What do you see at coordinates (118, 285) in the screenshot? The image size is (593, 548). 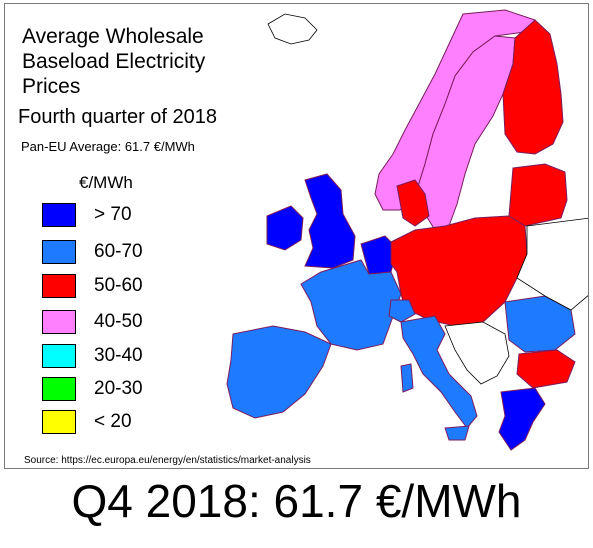 I see `legend-label: 50-60` at bounding box center [118, 285].